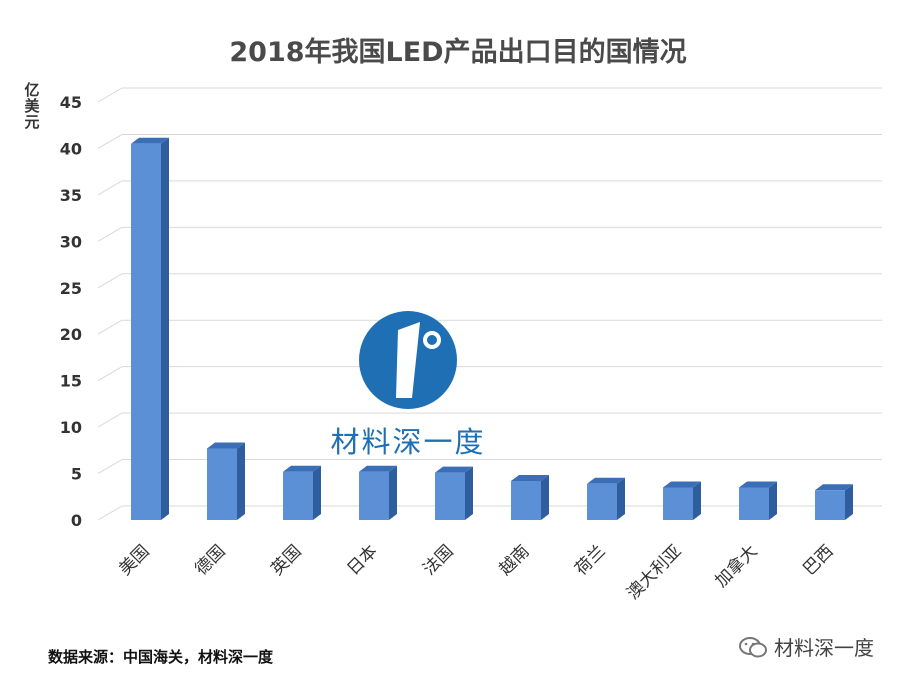 The image size is (916, 684). What do you see at coordinates (134, 560) in the screenshot?
I see `x-tick-label: 美国` at bounding box center [134, 560].